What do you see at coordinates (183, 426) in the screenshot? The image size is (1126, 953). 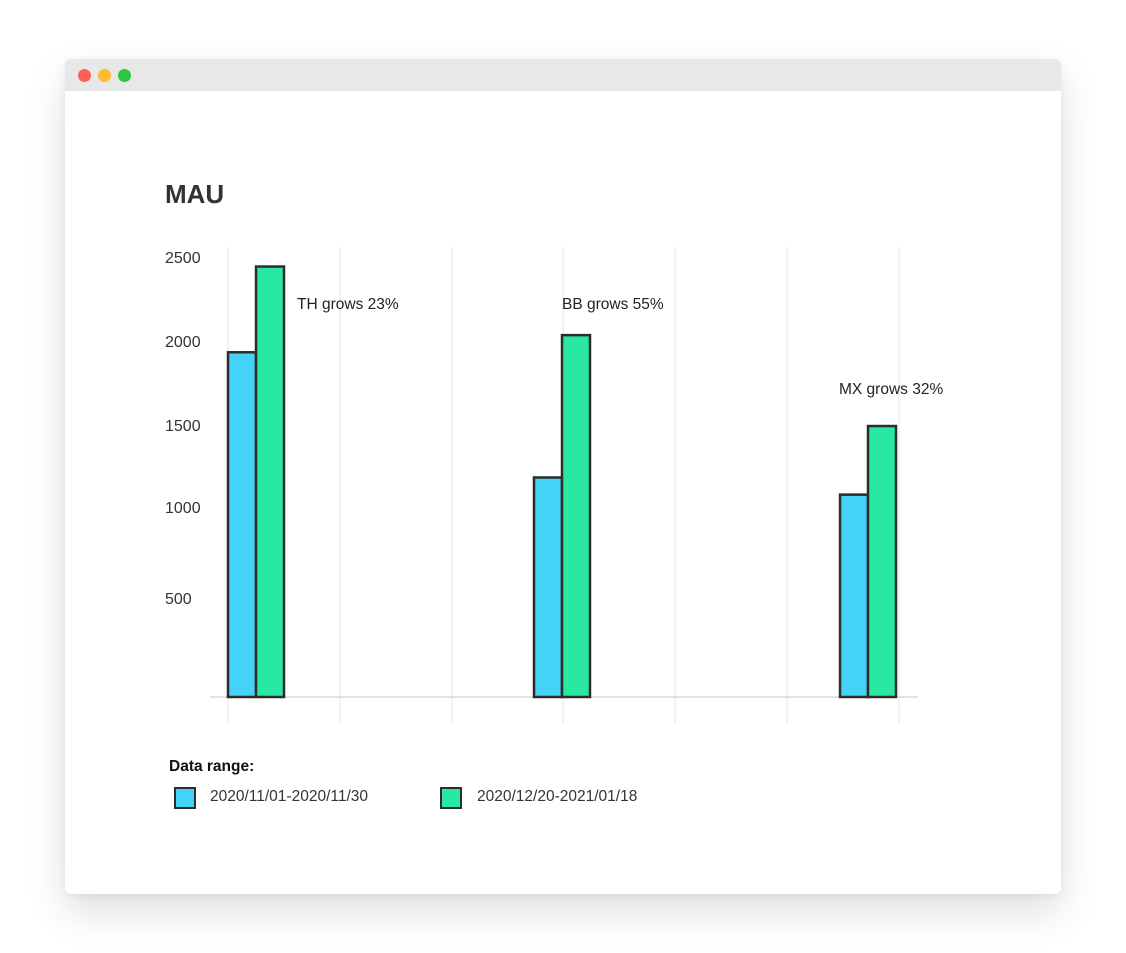 I see `y-tick-label: 1500` at bounding box center [183, 426].